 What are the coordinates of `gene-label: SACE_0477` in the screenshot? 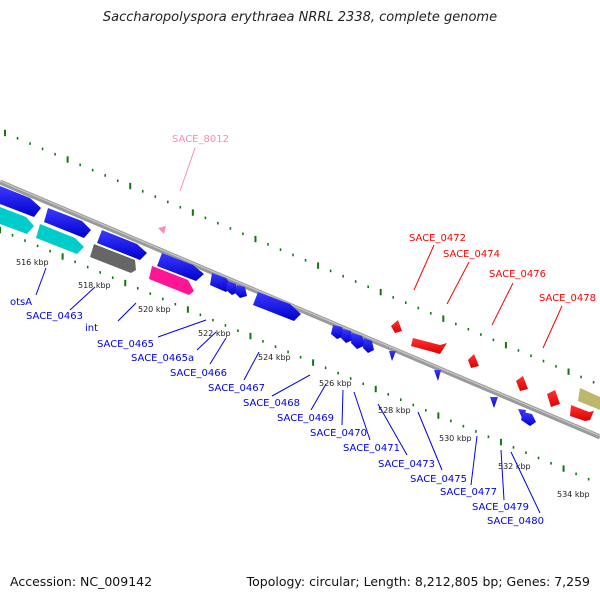 It's located at (468, 492).